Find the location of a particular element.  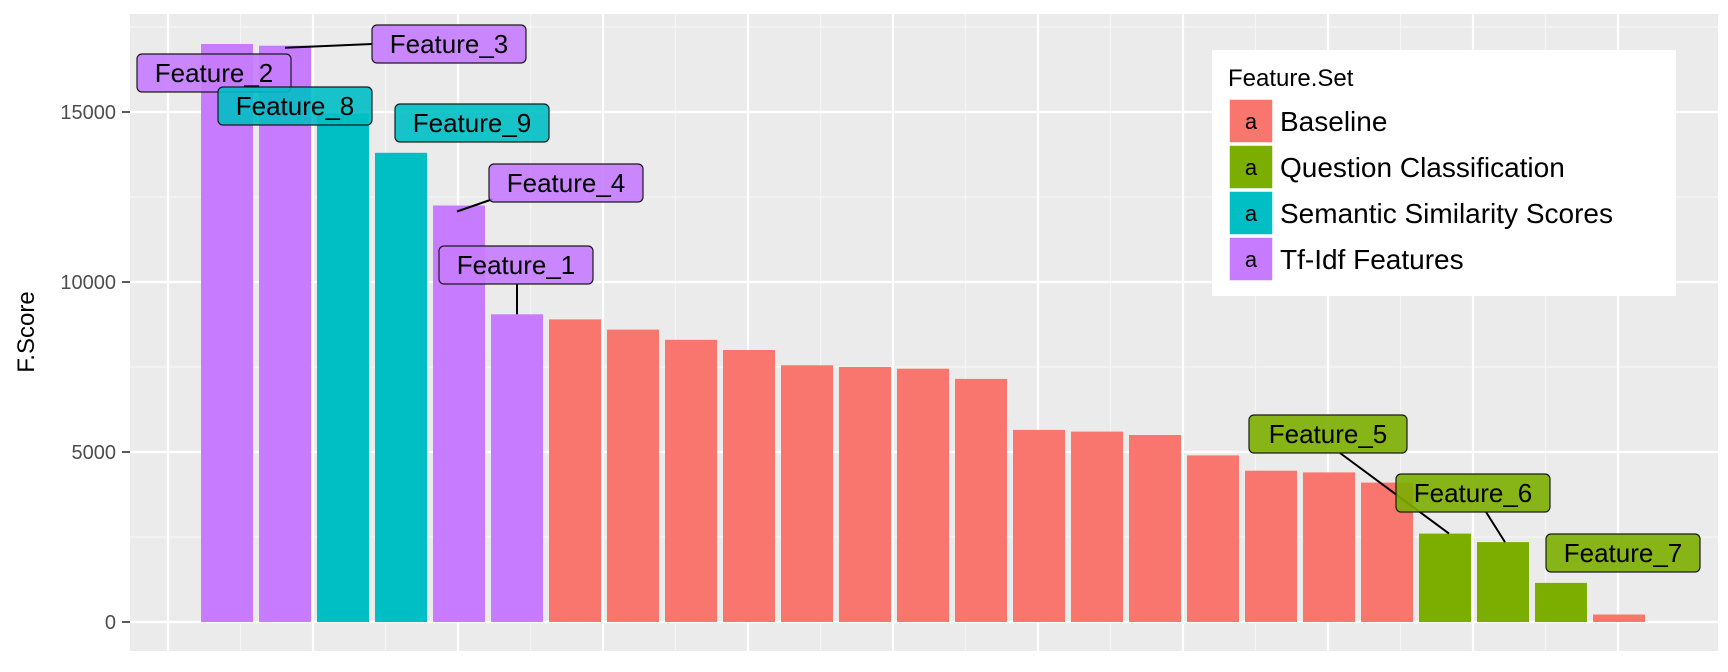

annotation-label: Feature_5 is located at coordinates (1328, 434).